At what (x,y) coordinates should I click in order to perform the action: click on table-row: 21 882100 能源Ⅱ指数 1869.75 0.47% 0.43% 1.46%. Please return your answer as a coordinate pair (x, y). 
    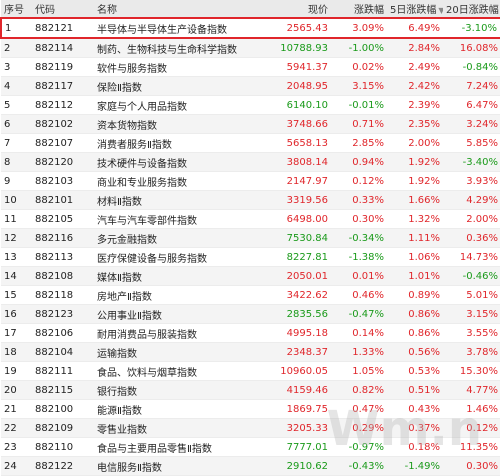
    Looking at the image, I should click on (250, 409).